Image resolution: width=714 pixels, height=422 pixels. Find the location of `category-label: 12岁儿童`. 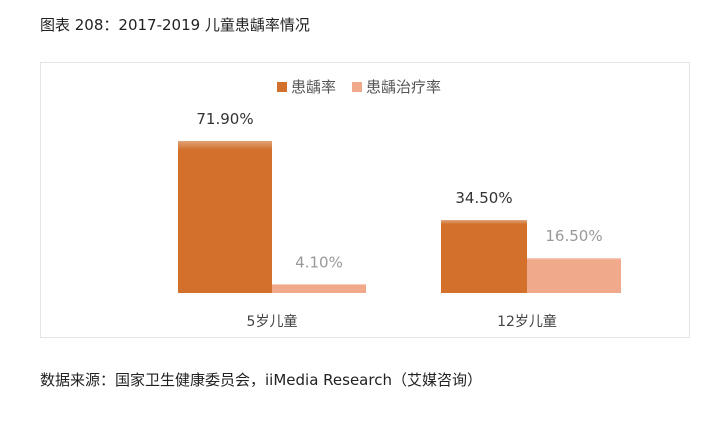

category-label: 12岁儿童 is located at coordinates (527, 321).